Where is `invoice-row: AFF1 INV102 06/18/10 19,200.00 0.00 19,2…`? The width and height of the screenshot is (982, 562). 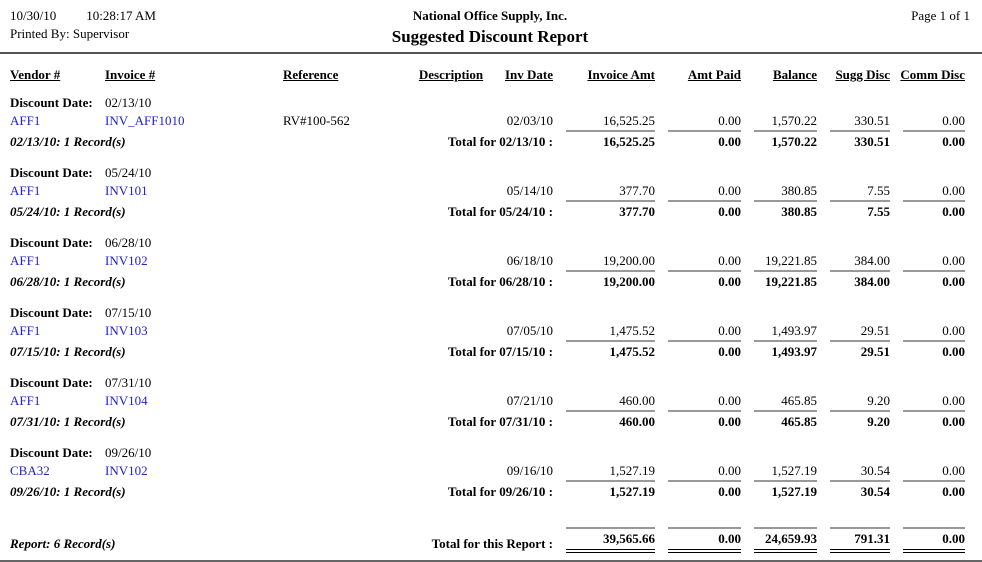 invoice-row: AFF1 INV102 06/18/10 19,200.00 0.00 19,2… is located at coordinates (482, 261).